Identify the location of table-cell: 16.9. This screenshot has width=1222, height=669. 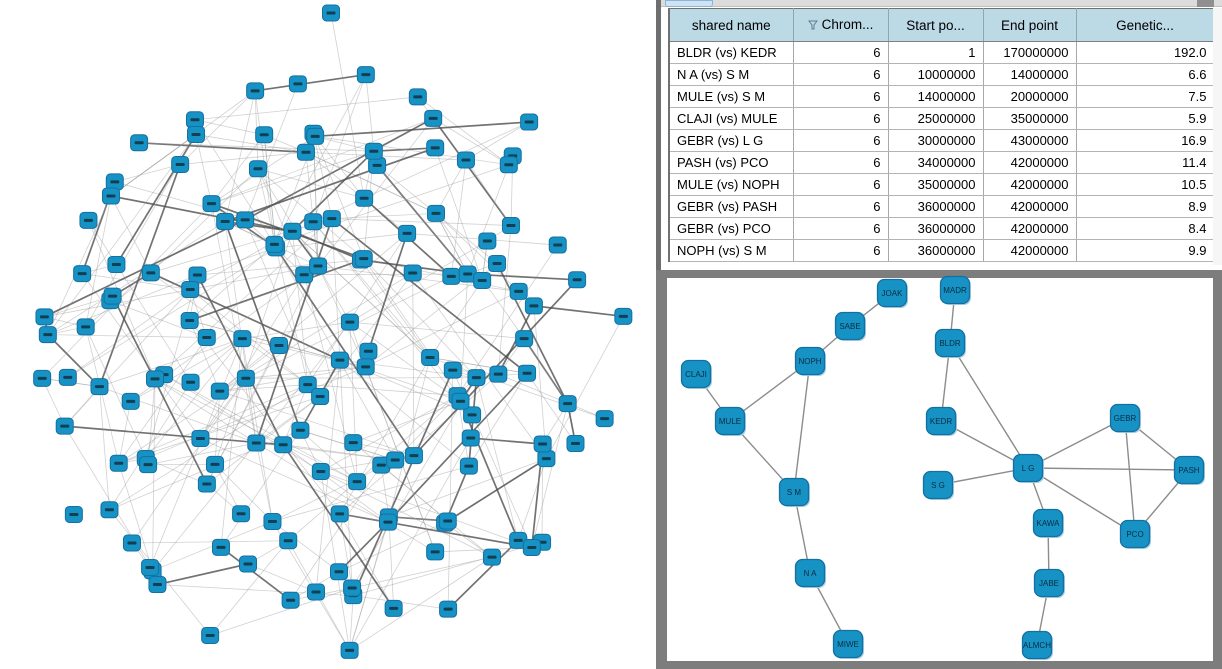
(1145, 140).